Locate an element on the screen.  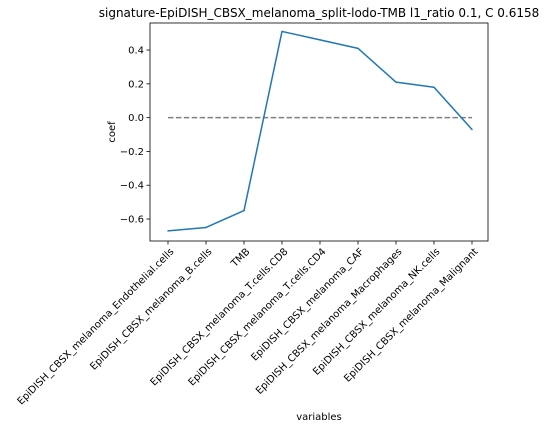
x-tick-label: EpiDISH_CBSX_melanoma_T.cells.CD8 is located at coordinates (220, 317).